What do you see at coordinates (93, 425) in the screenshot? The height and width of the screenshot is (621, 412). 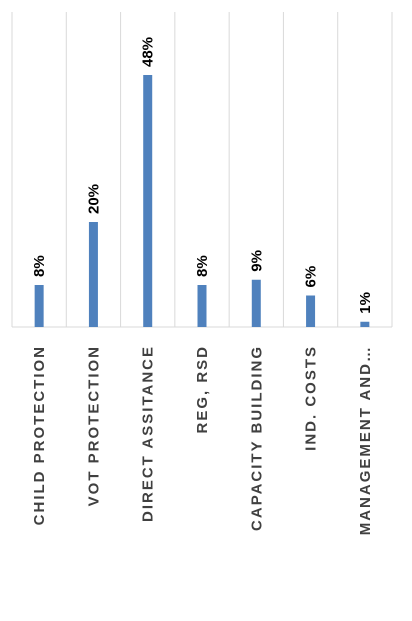 I see `category-label: VOT PROTECTION` at bounding box center [93, 425].